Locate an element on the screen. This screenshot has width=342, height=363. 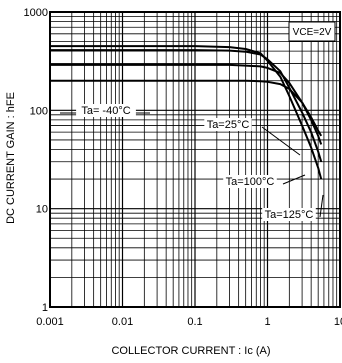
series-line-ta-40-c is located at coordinates (186, 108).